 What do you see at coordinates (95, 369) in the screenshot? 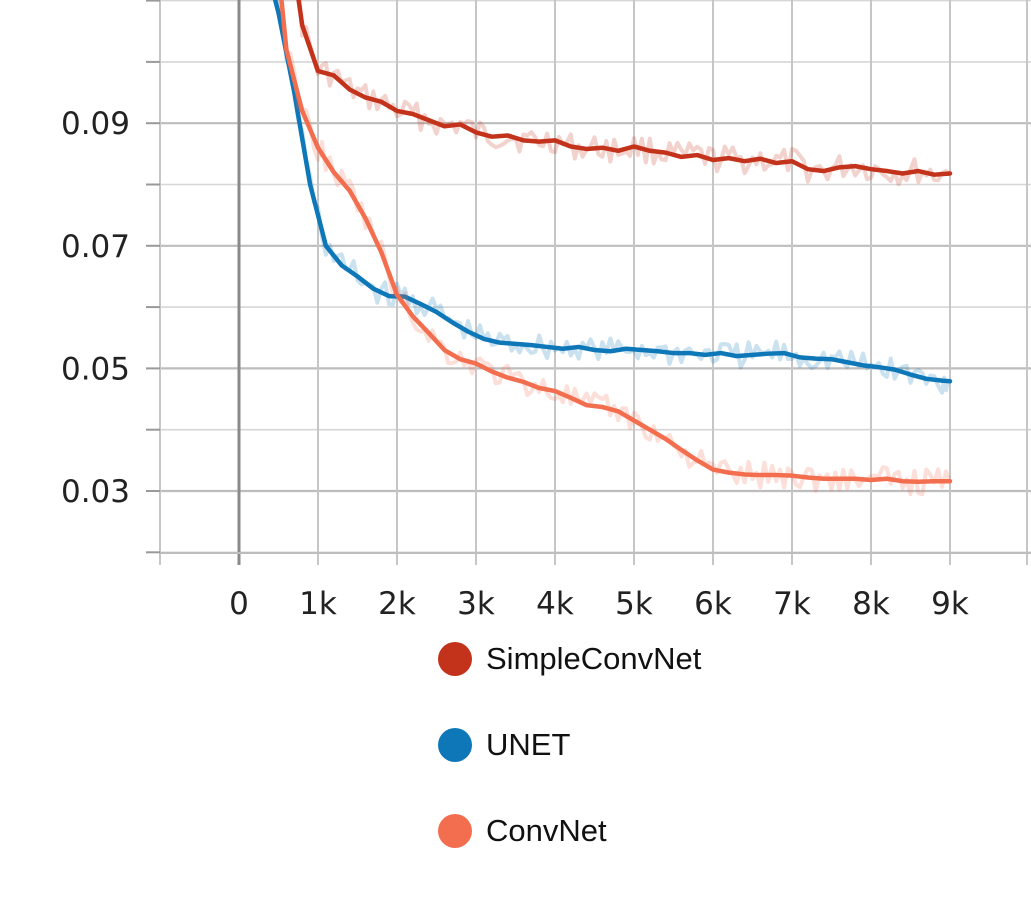
I see `y-tick-label: 0.05` at bounding box center [95, 369].